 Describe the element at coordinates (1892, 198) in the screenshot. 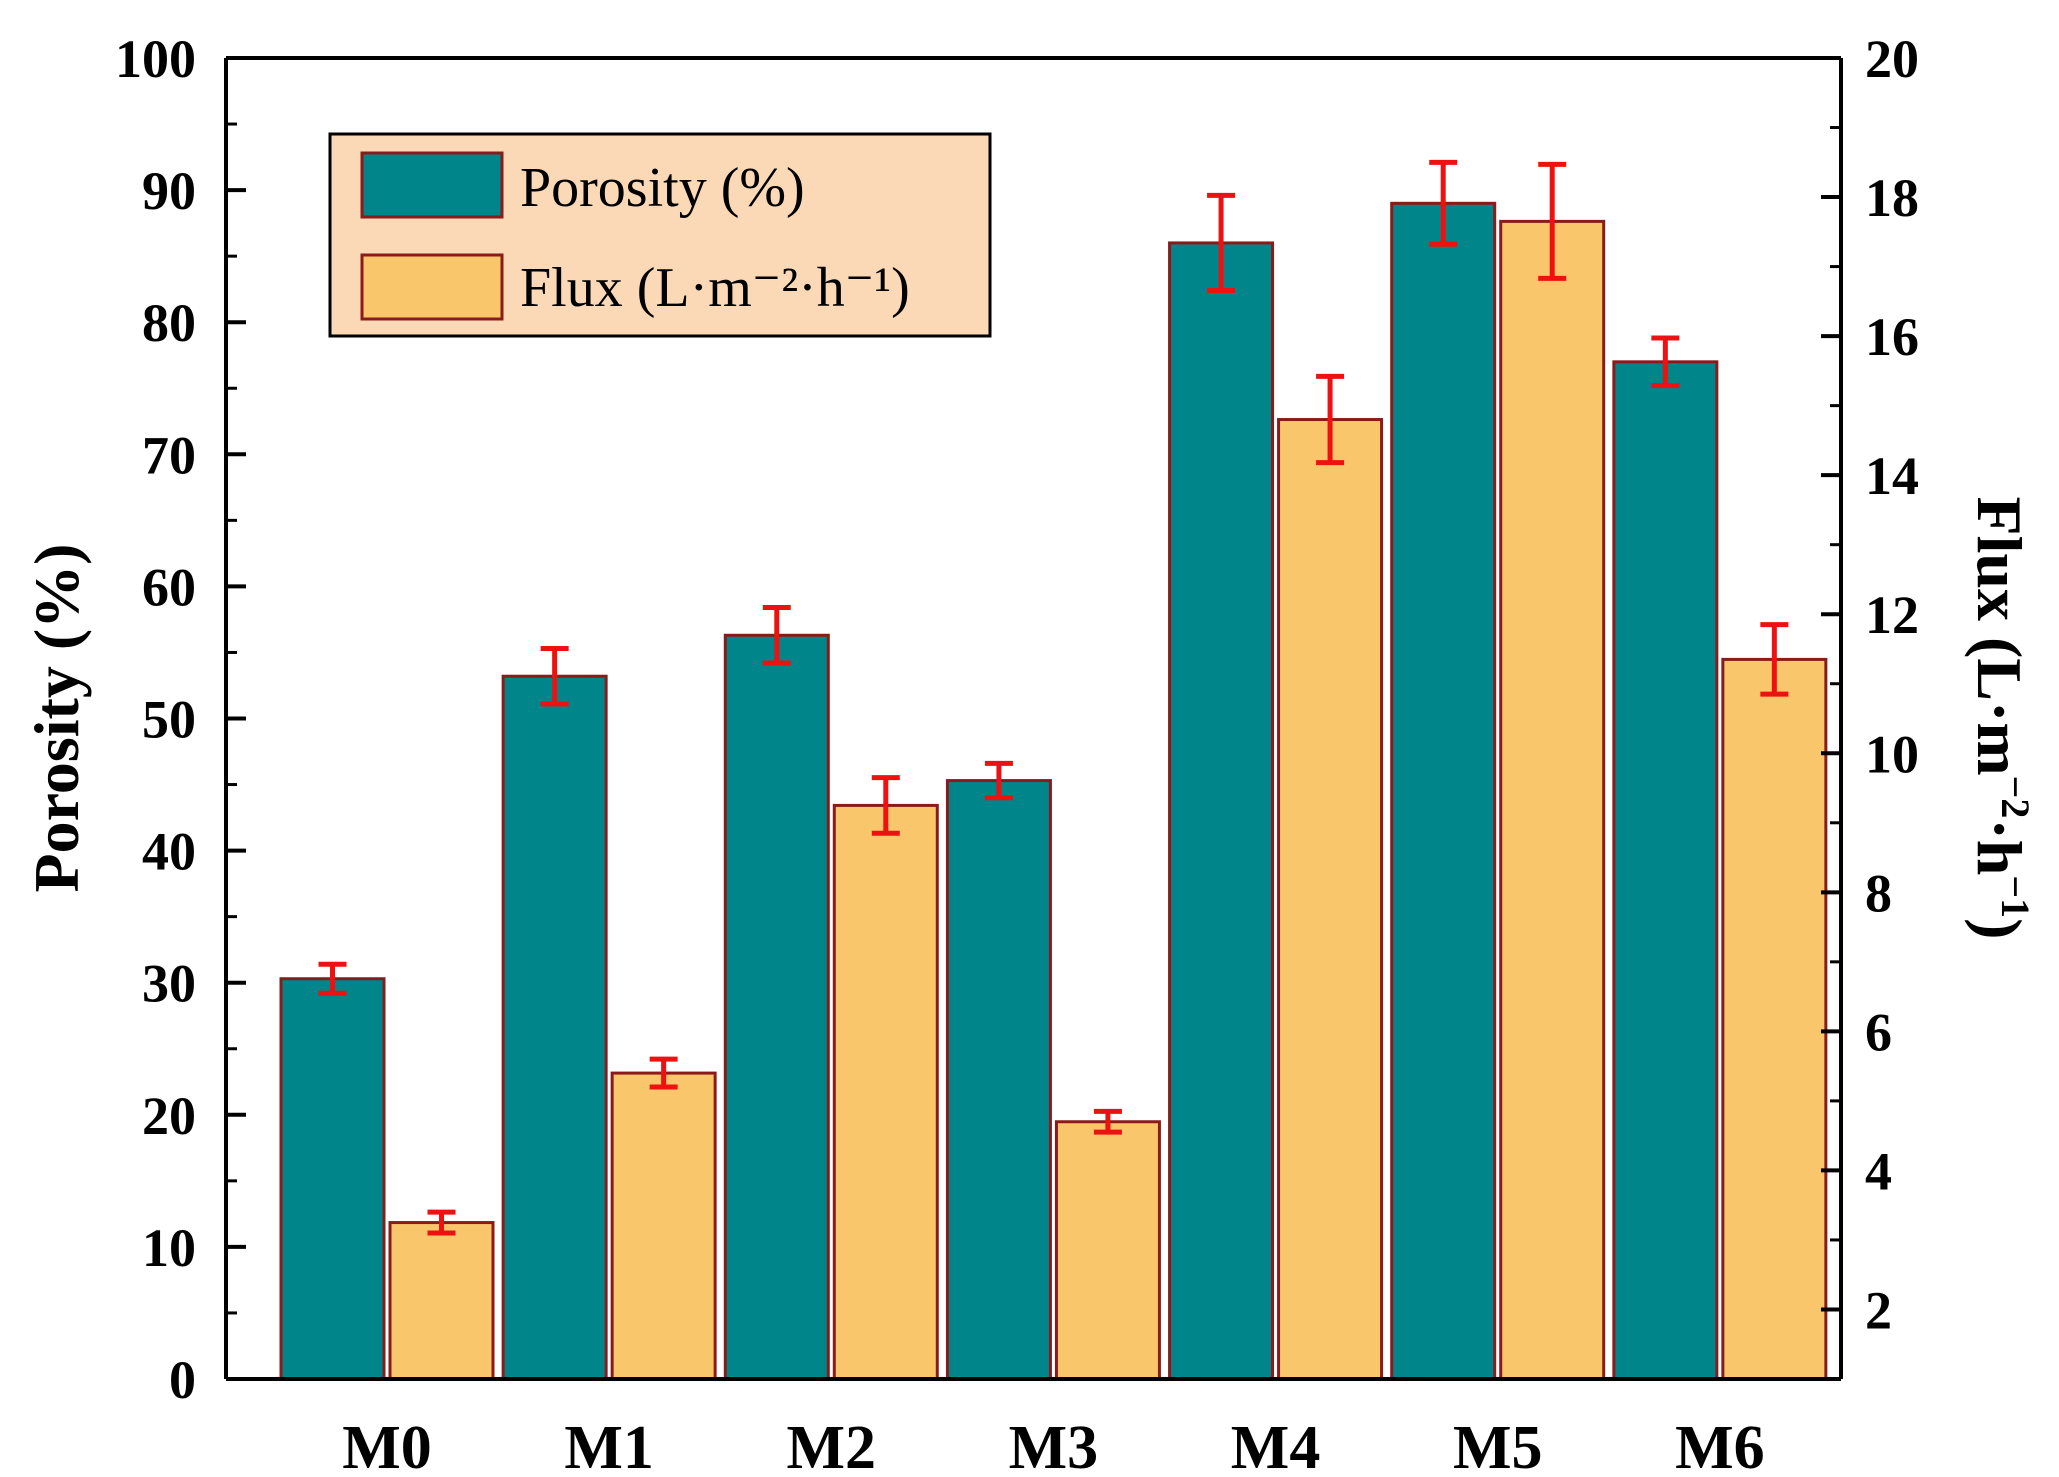

I see `right-tick-label-18: 18` at that location.